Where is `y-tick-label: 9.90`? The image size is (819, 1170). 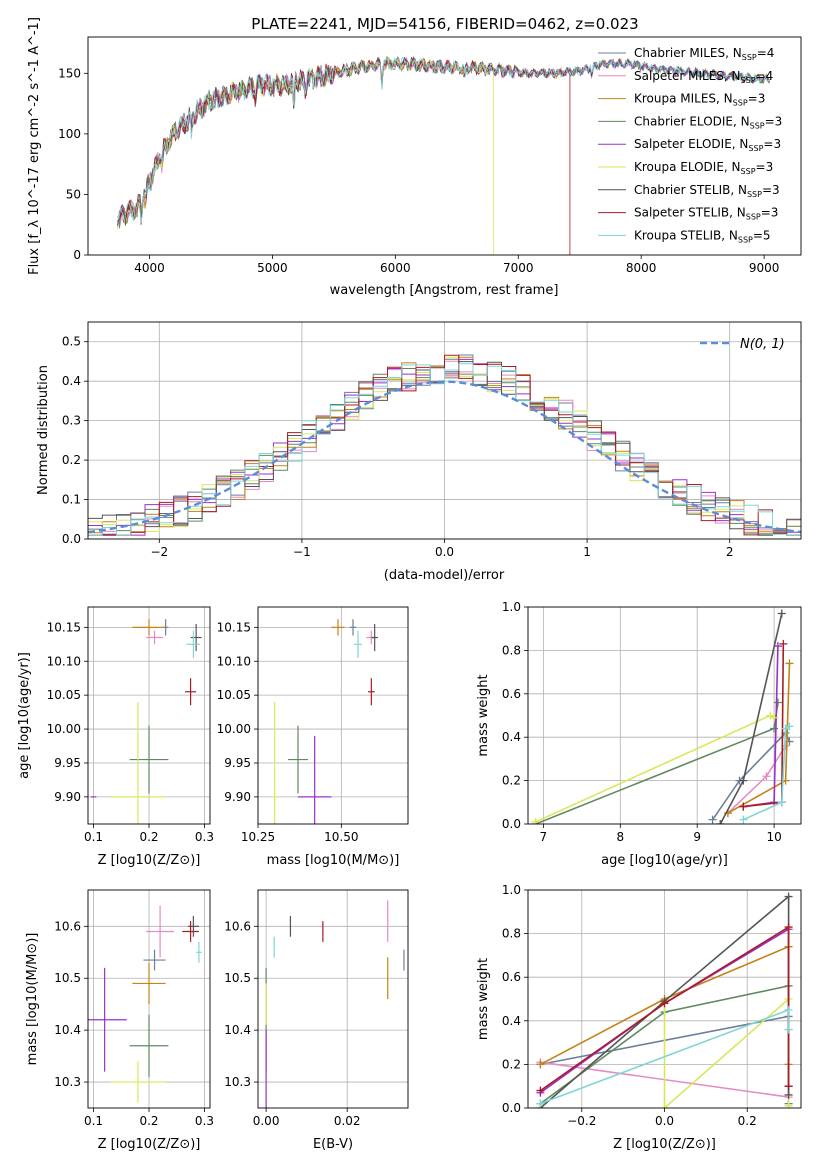
y-tick-label: 9.90 is located at coordinates (67, 797).